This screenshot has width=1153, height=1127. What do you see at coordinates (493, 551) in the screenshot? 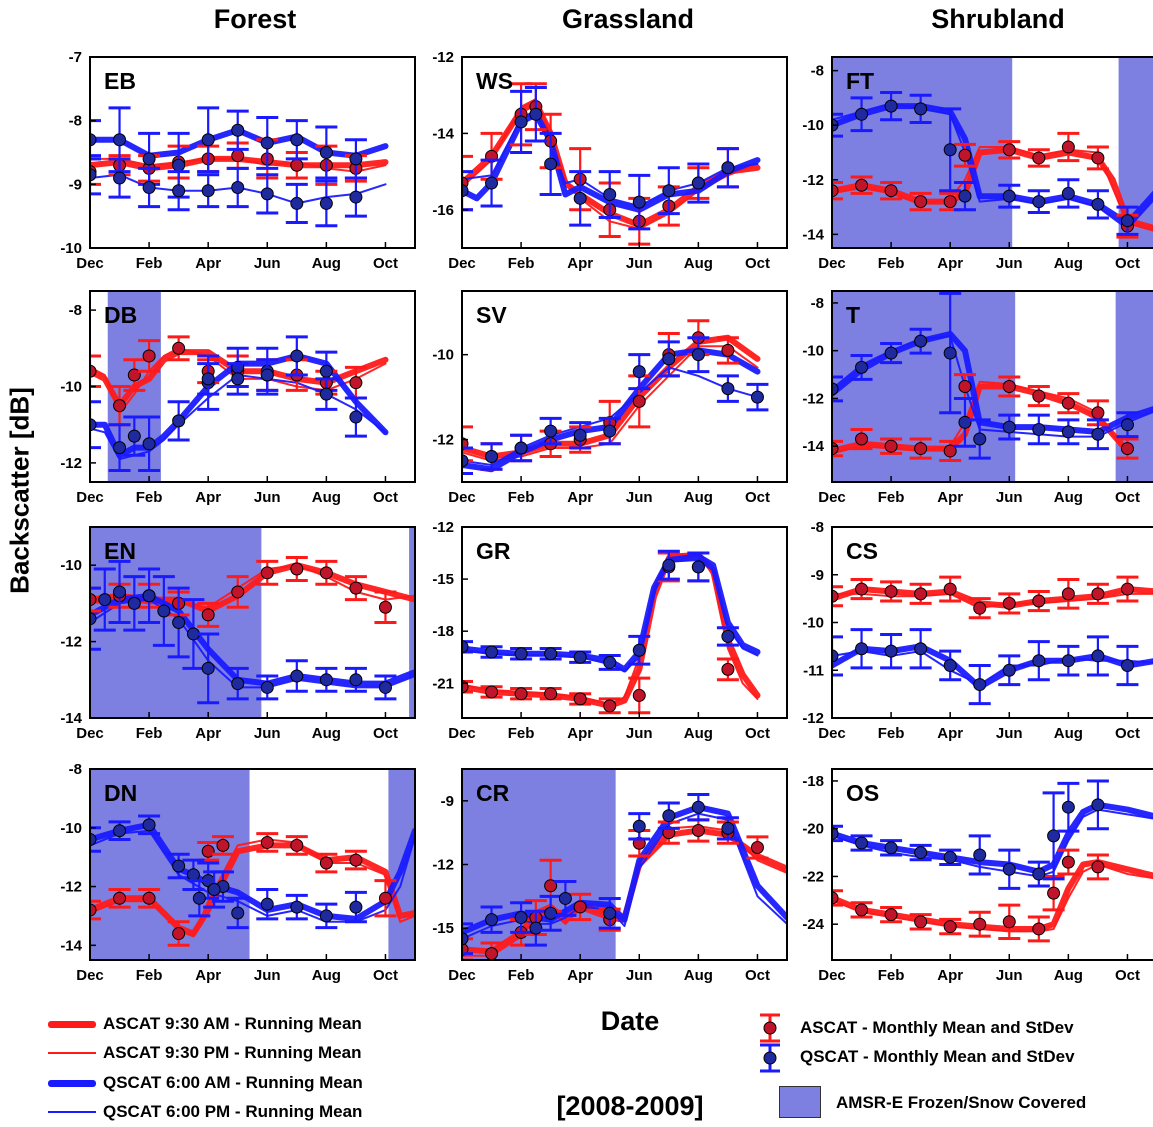
I see `panel-label: GR` at bounding box center [493, 551].